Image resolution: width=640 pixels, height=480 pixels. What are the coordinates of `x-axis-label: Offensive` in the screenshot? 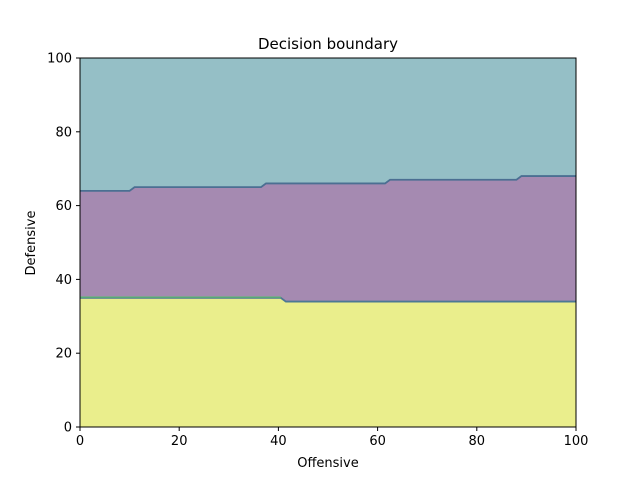 It's located at (328, 463).